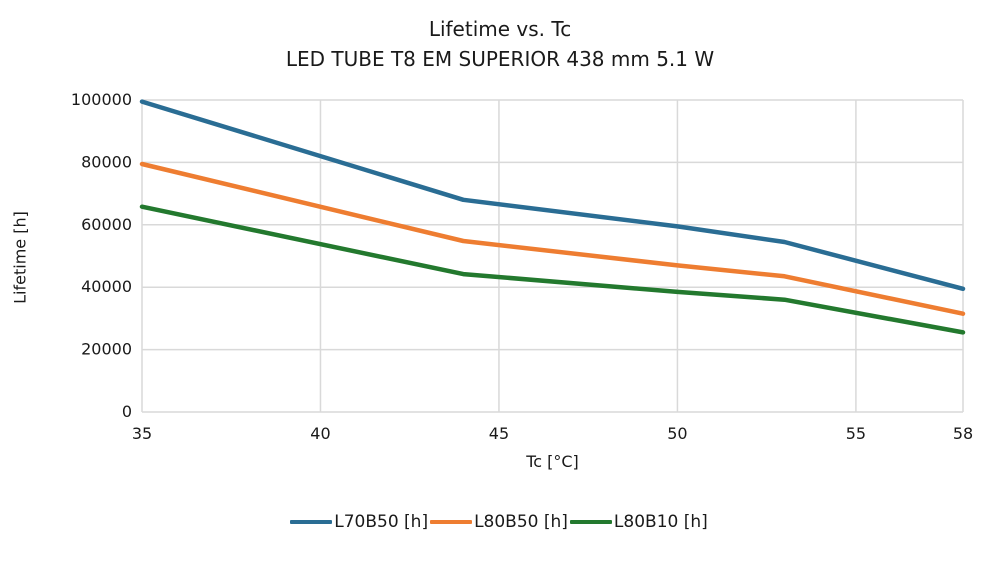 The height and width of the screenshot is (562, 1000). What do you see at coordinates (106, 161) in the screenshot?
I see `y-tick-label: 80000` at bounding box center [106, 161].